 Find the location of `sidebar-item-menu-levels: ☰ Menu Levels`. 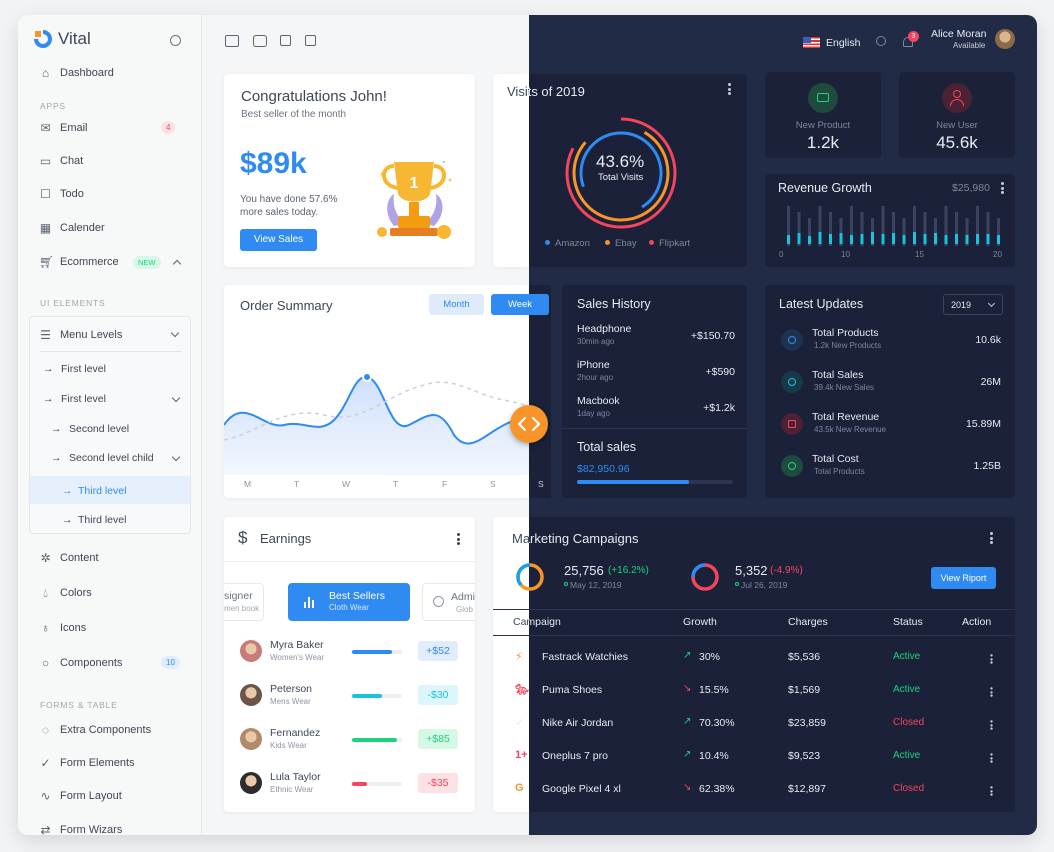

sidebar-item-menu-levels: ☰ Menu Levels is located at coordinates (110, 335).